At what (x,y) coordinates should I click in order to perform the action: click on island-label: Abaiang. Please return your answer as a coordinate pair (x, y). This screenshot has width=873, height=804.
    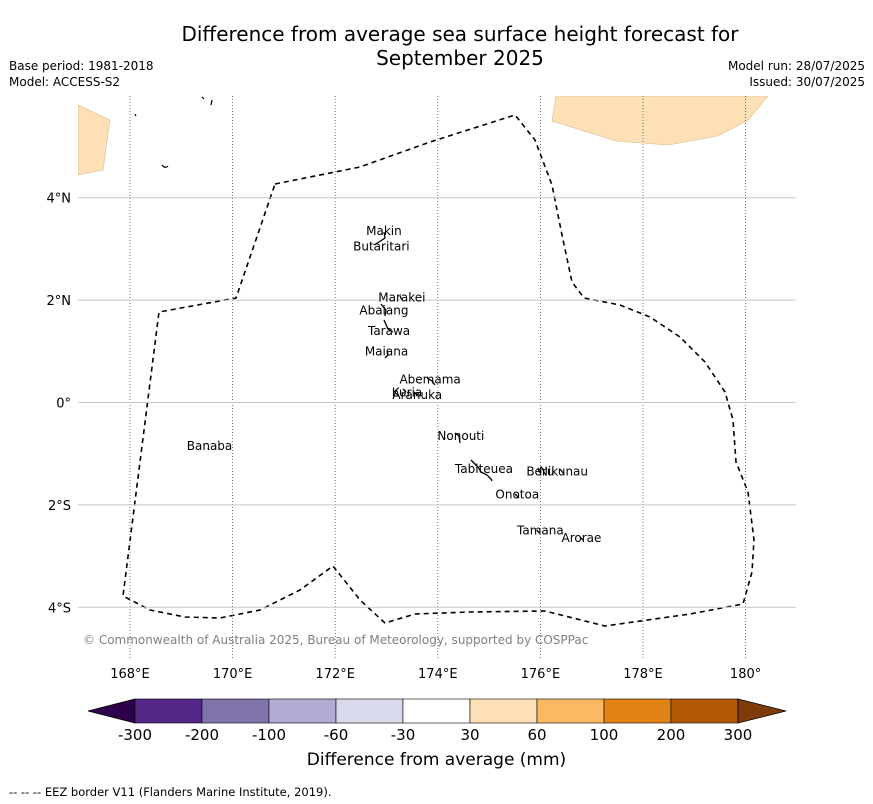
    Looking at the image, I should click on (383, 310).